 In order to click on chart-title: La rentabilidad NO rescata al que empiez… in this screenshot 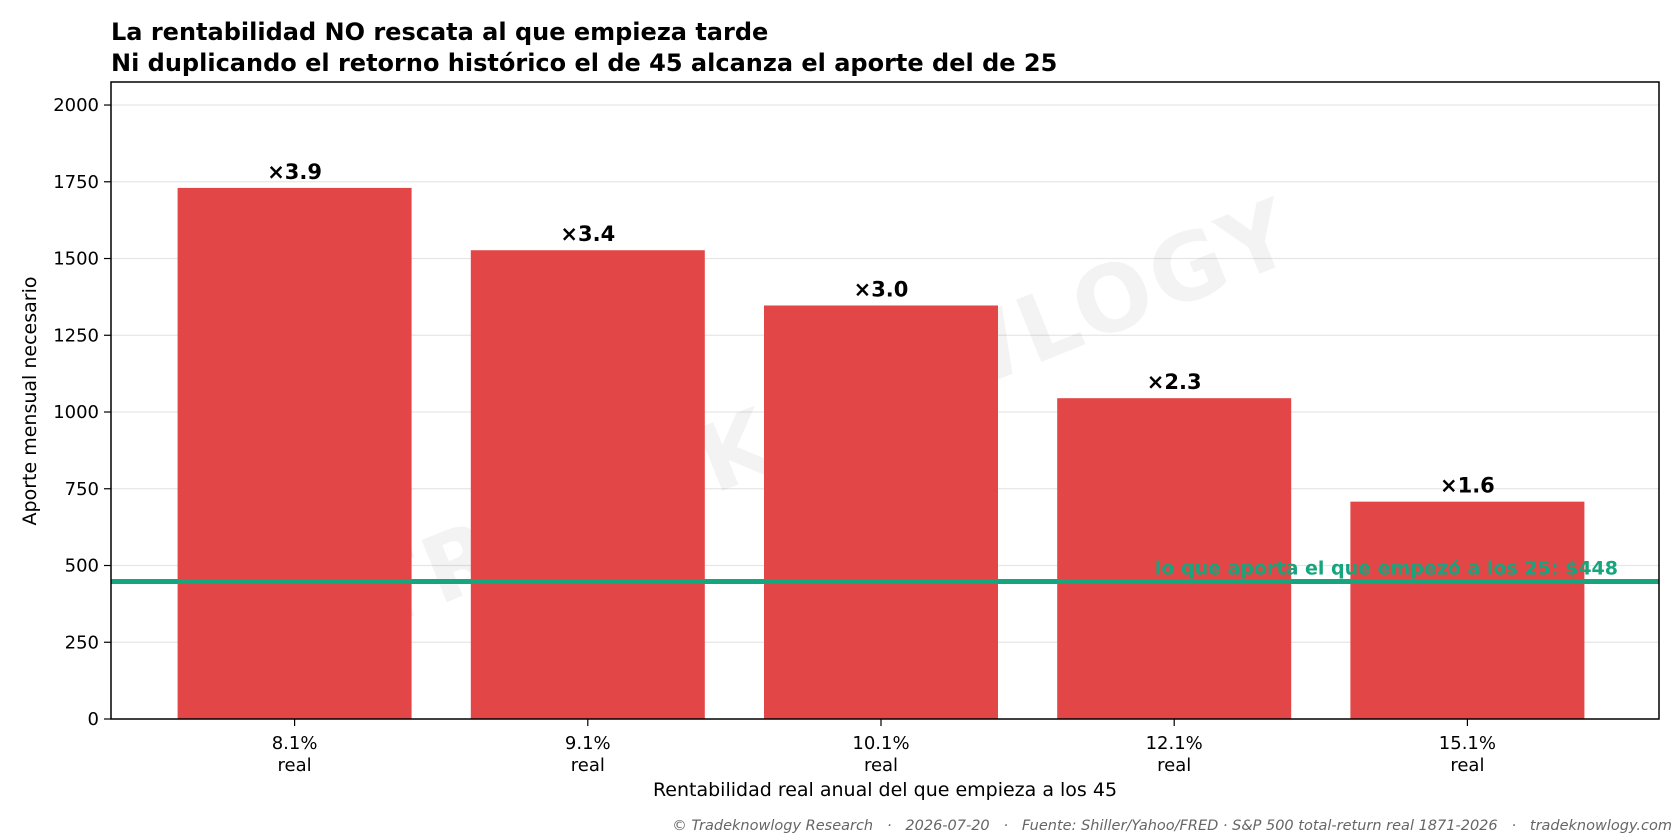, I will do `click(439, 32)`.